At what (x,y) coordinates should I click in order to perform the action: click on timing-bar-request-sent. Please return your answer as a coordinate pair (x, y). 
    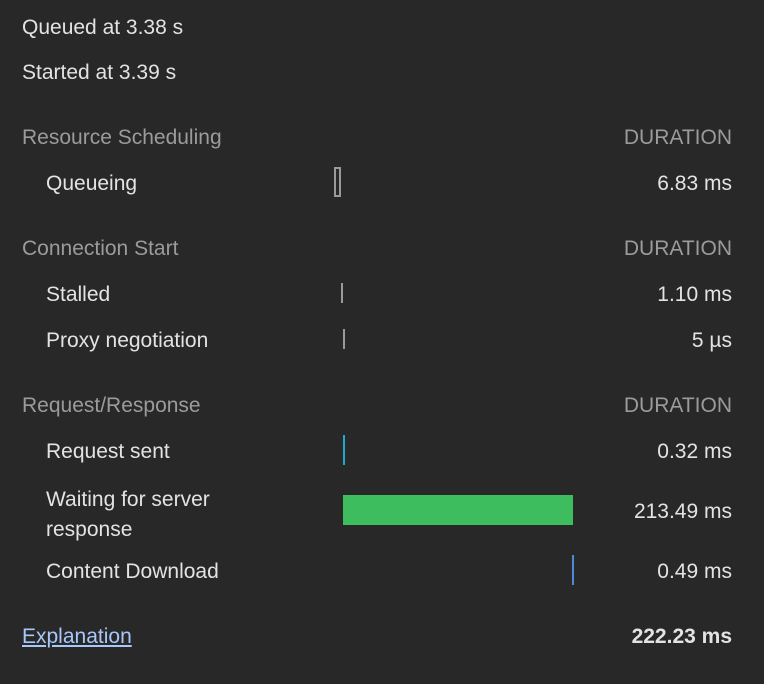
    Looking at the image, I should click on (344, 450).